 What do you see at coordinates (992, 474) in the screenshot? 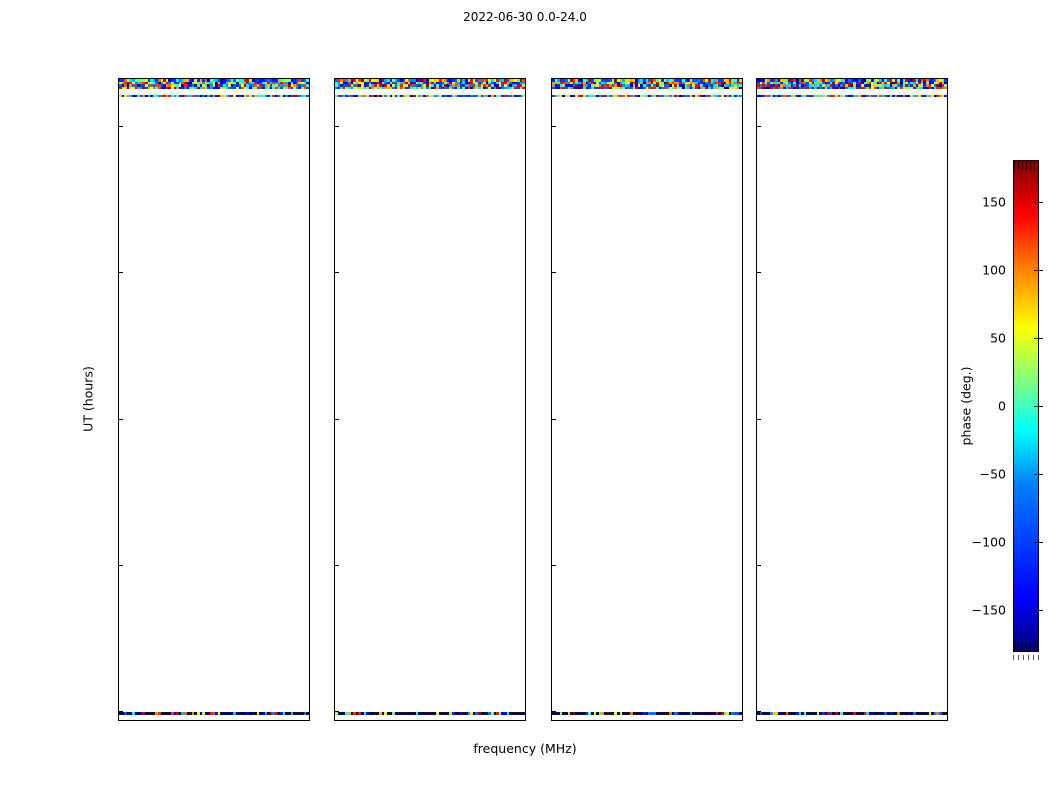
I see `colorbar-tick-label: −50` at bounding box center [992, 474].